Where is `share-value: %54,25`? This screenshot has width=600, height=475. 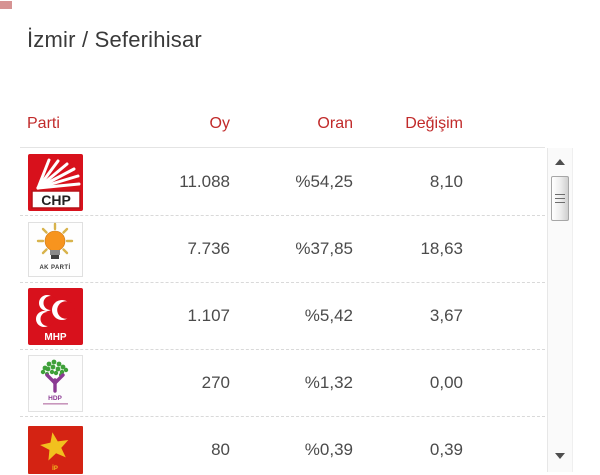 share-value: %54,25 is located at coordinates (324, 181).